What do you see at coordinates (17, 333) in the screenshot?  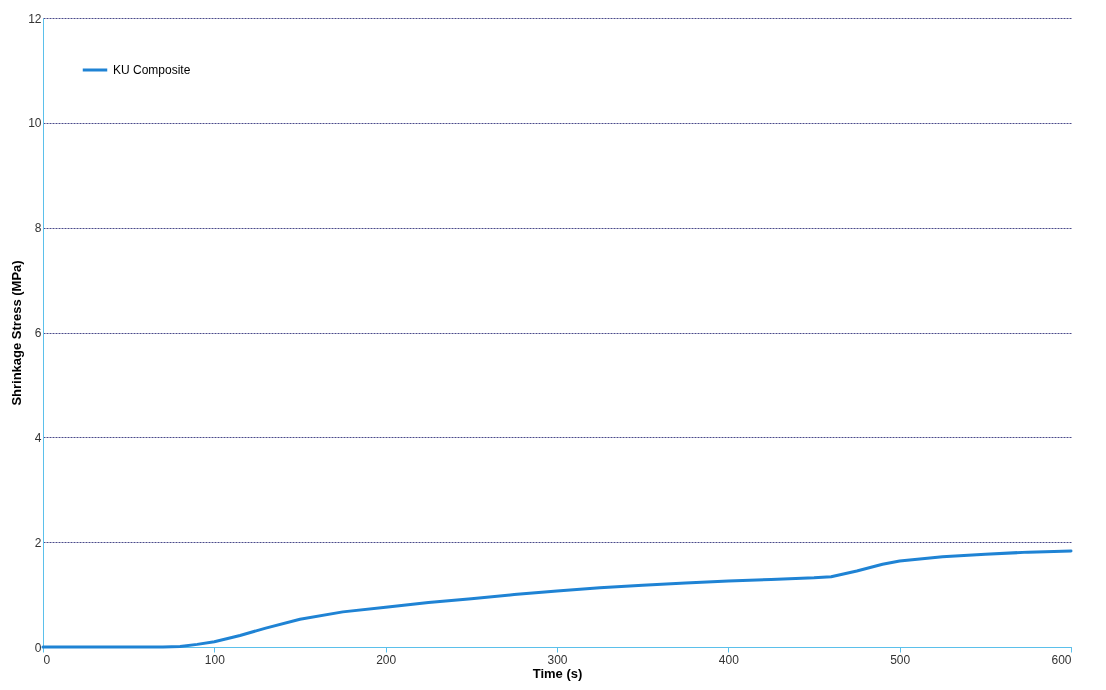 I see `y-axis-title: Shrinkage Stress (MPa)` at bounding box center [17, 333].